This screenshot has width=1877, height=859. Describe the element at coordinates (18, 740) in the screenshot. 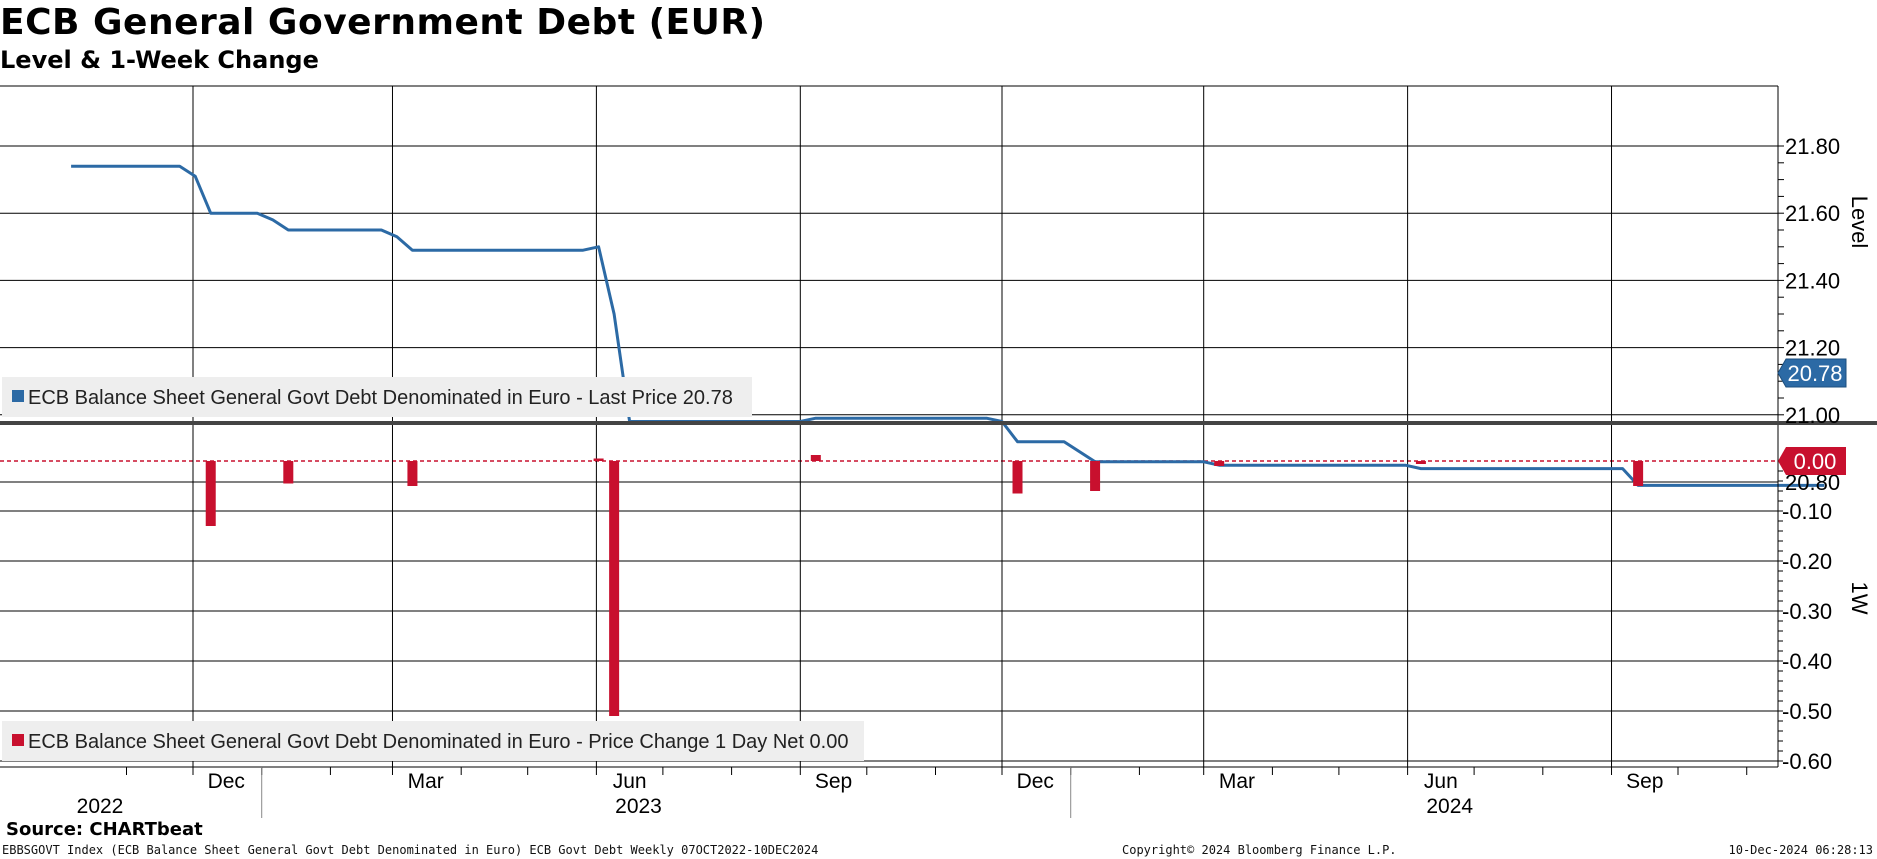

I see `change-legend-swatch` at that location.